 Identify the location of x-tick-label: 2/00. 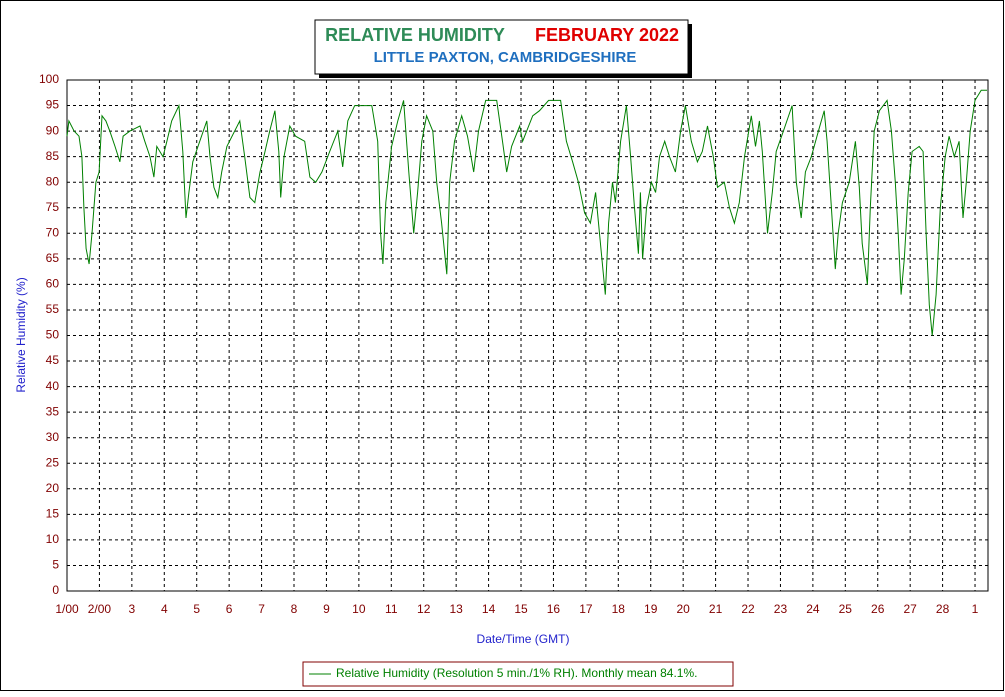
(100, 609).